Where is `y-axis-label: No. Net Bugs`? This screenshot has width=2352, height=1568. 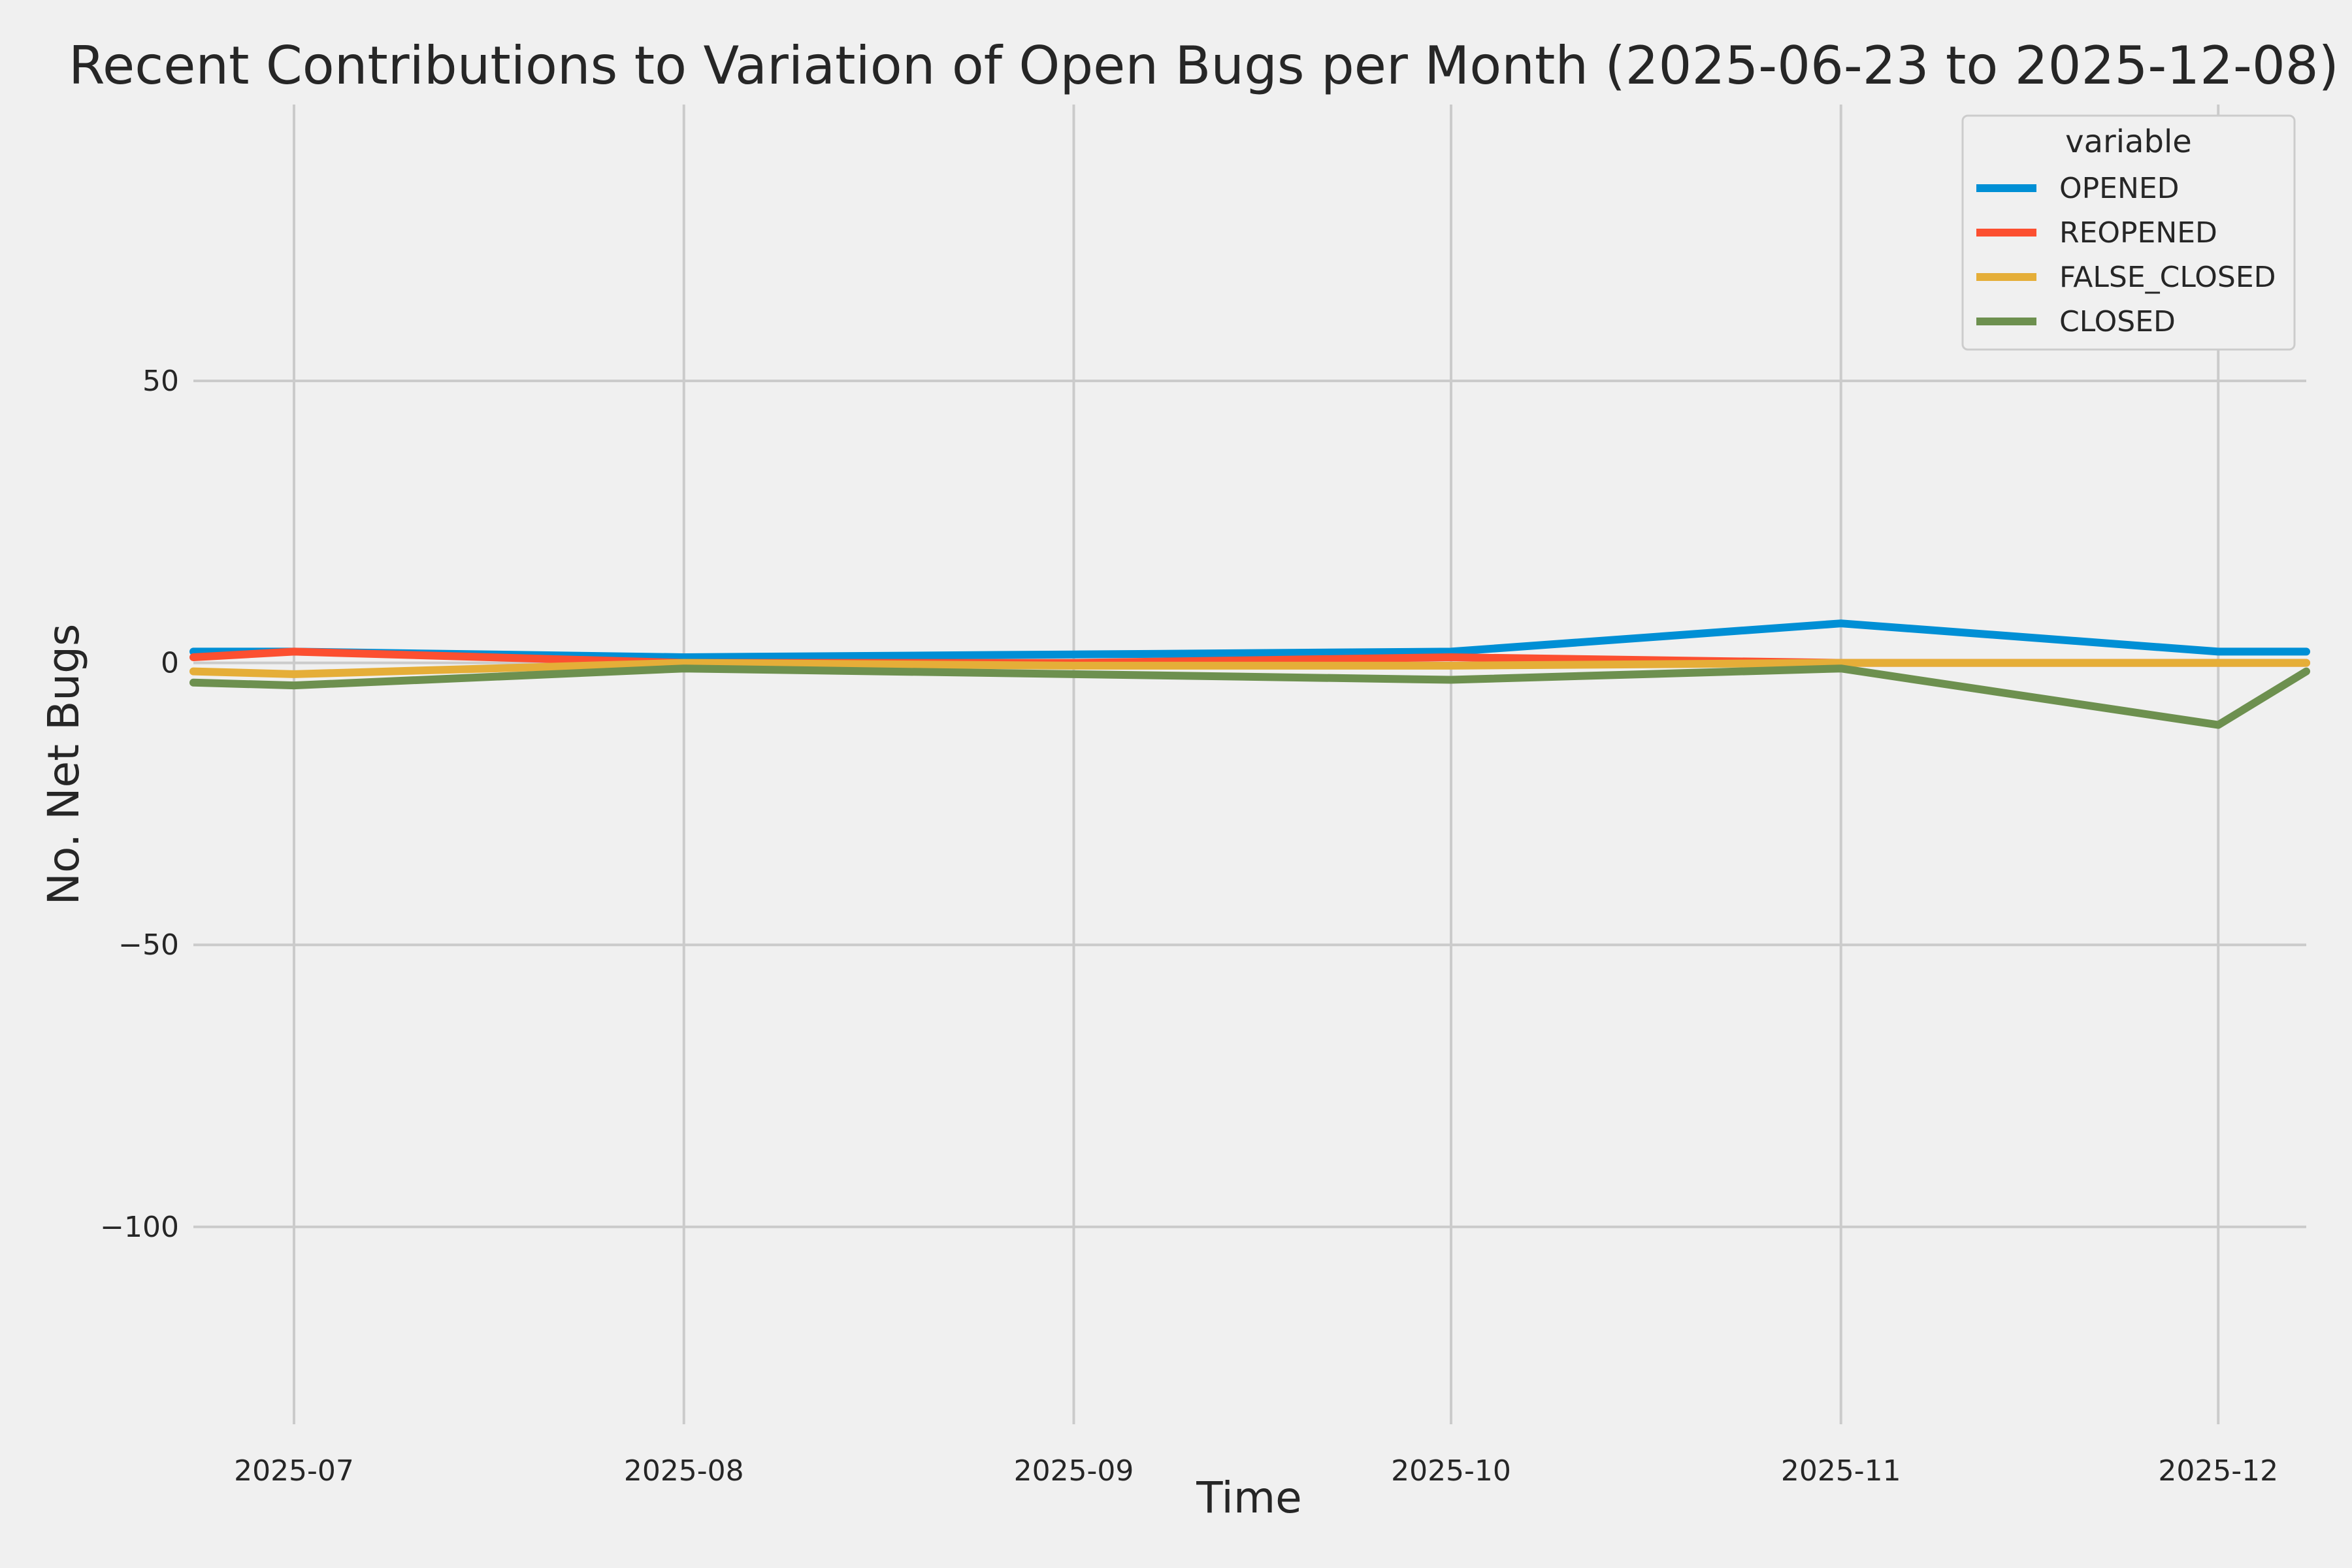
y-axis-label: No. Net Bugs is located at coordinates (64, 765).